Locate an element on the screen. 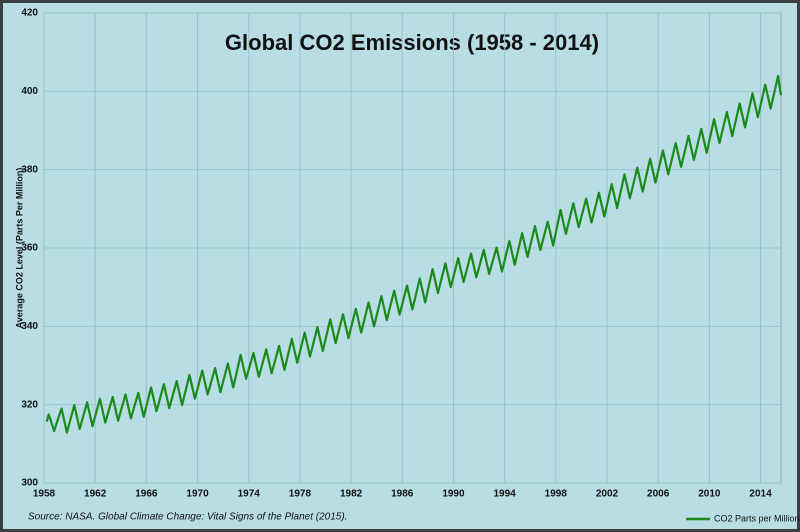  x-tick-label: 1978 is located at coordinates (300, 494).